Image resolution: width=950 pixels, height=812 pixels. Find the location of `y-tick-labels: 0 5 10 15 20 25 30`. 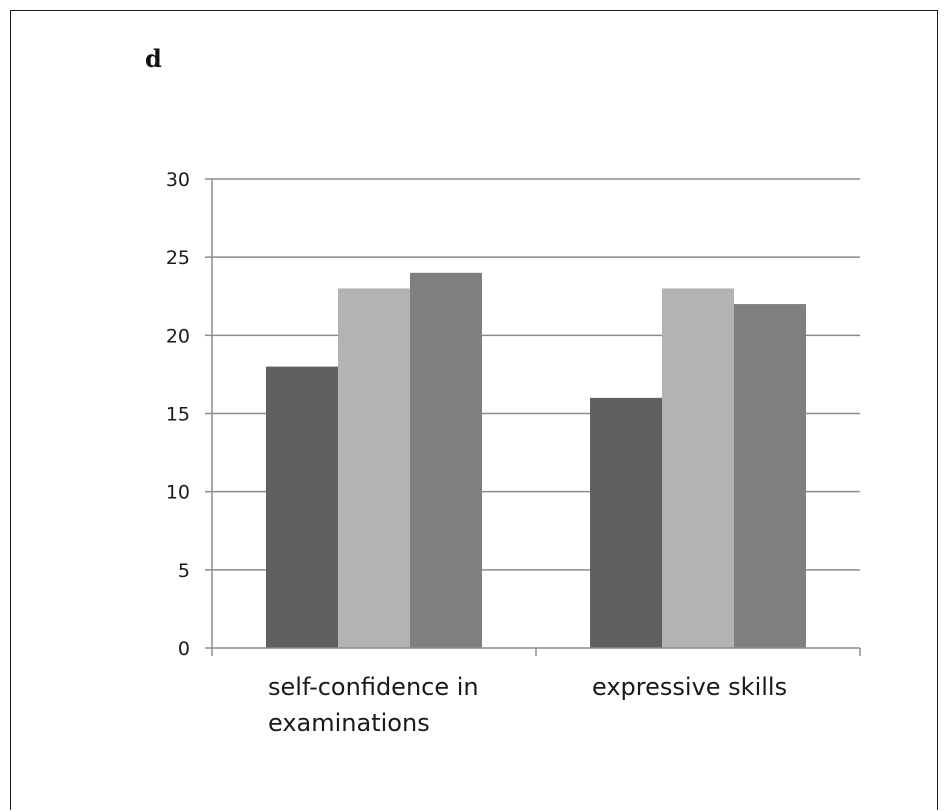

y-tick-labels: 0 5 10 15 20 25 30 is located at coordinates (178, 414).